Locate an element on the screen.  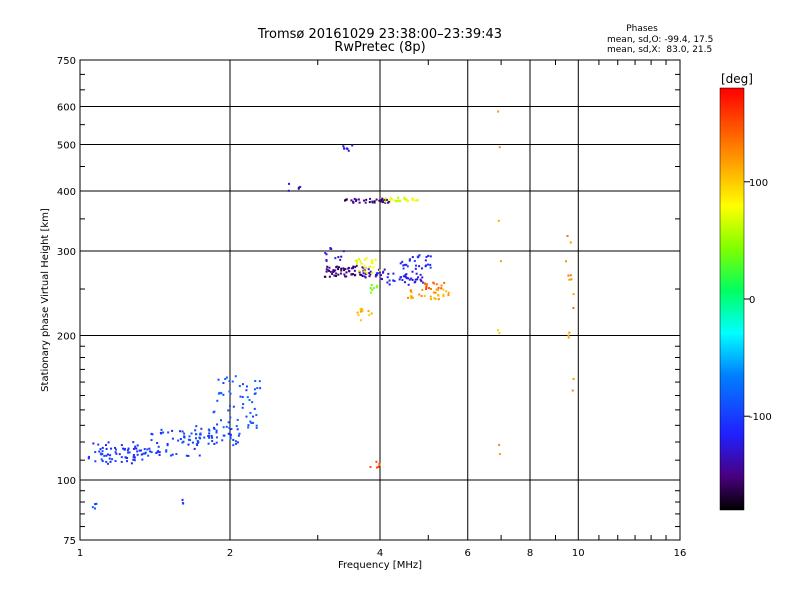
colorbar-tick-label: -100 is located at coordinates (760, 417).